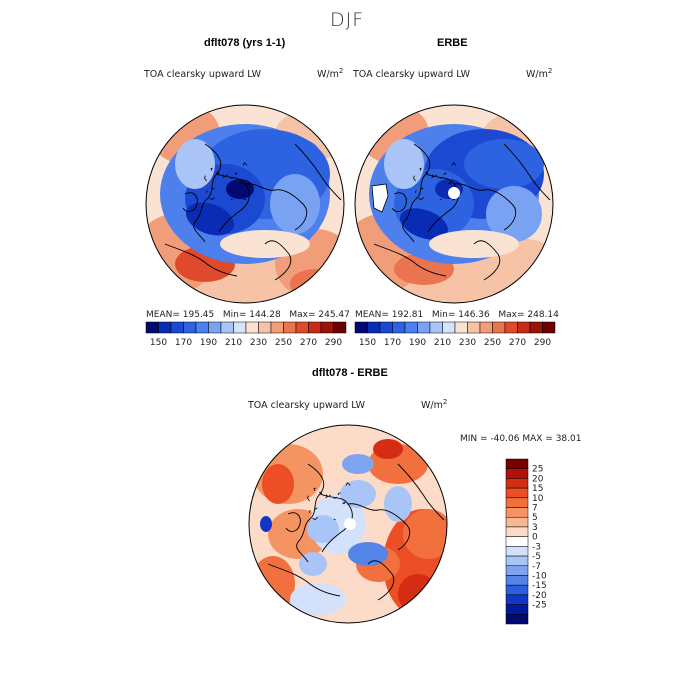 This screenshot has height=700, width=700. Describe the element at coordinates (511, 315) in the screenshot. I see `panel2-max-label: Max=` at that location.